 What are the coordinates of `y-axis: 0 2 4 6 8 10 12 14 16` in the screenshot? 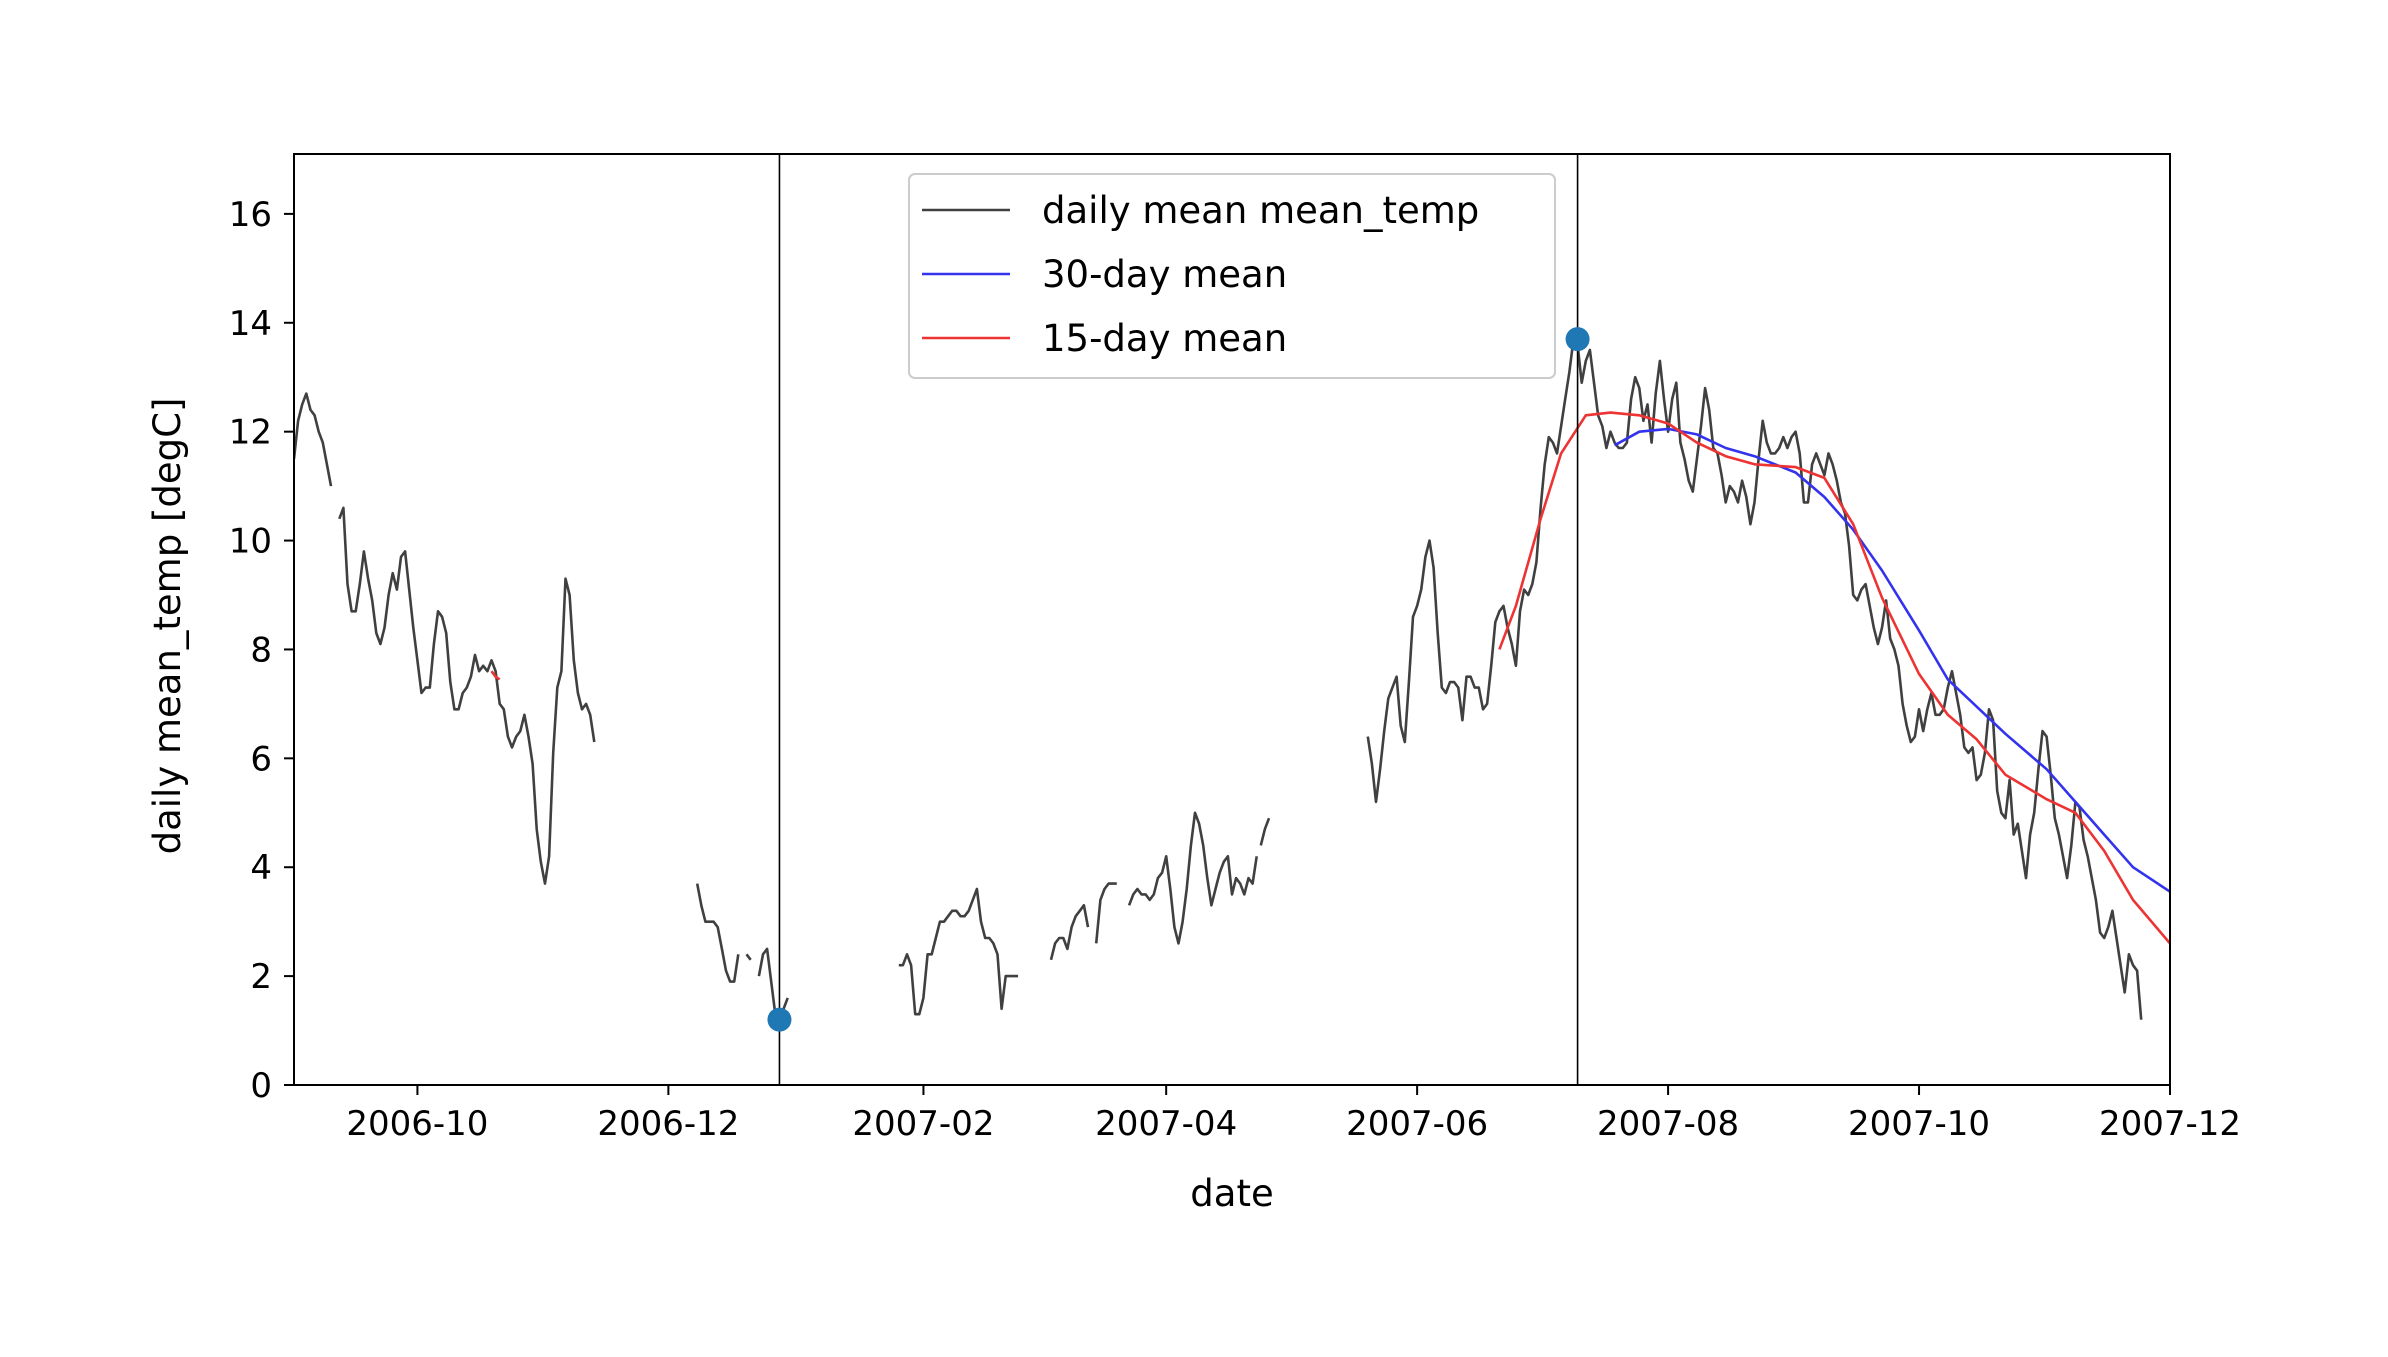 It's located at (261, 650).